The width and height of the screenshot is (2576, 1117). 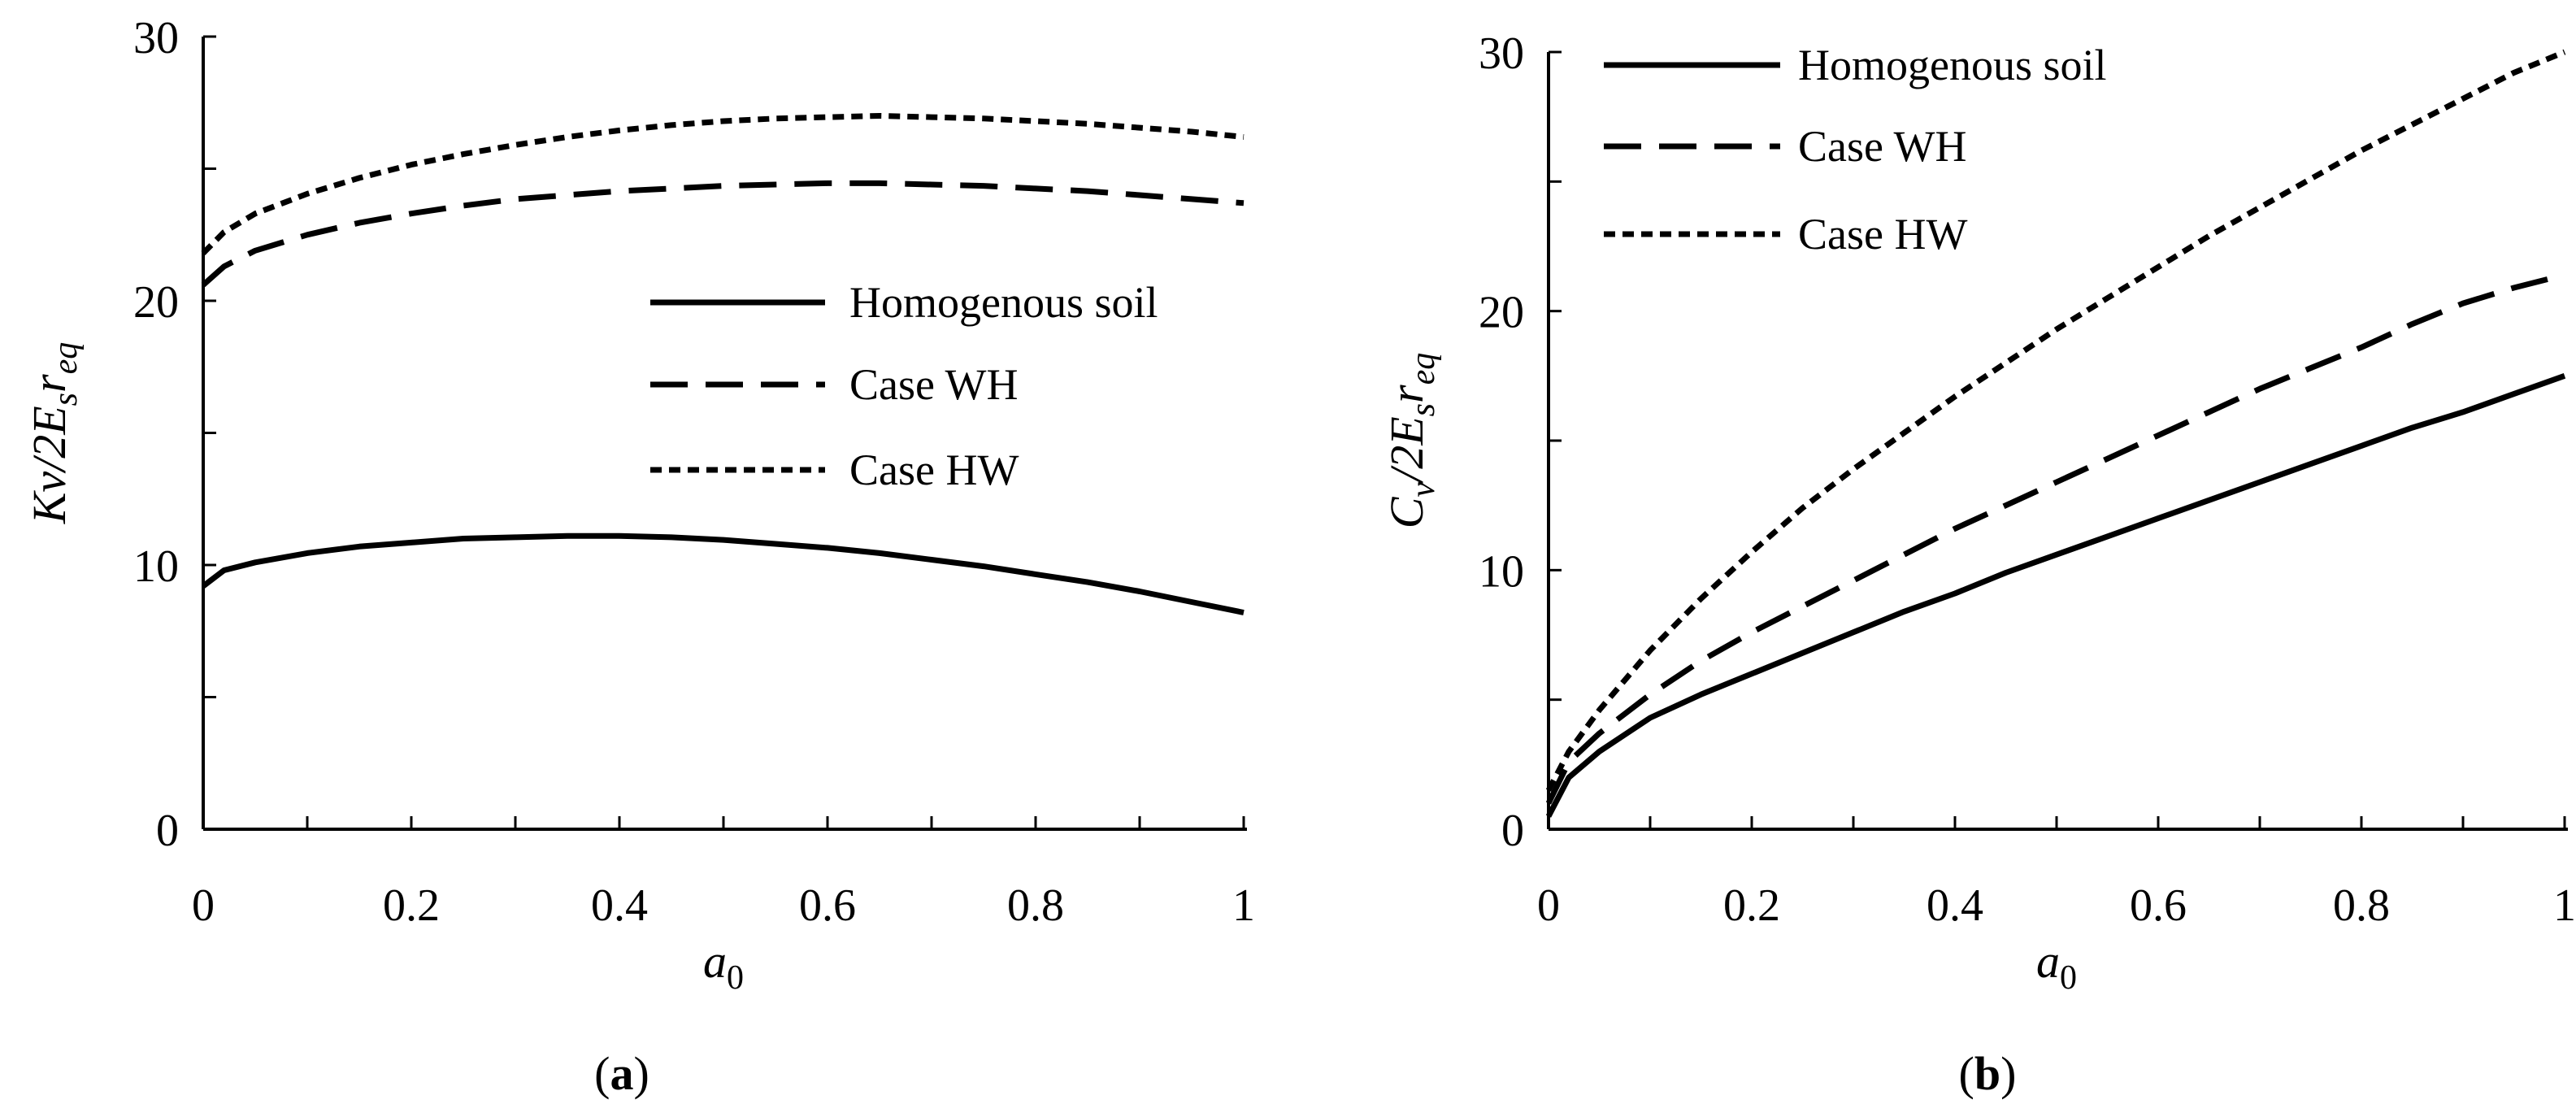 I want to click on y-axis-title: Kv/2Esreq, so click(x=54, y=434).